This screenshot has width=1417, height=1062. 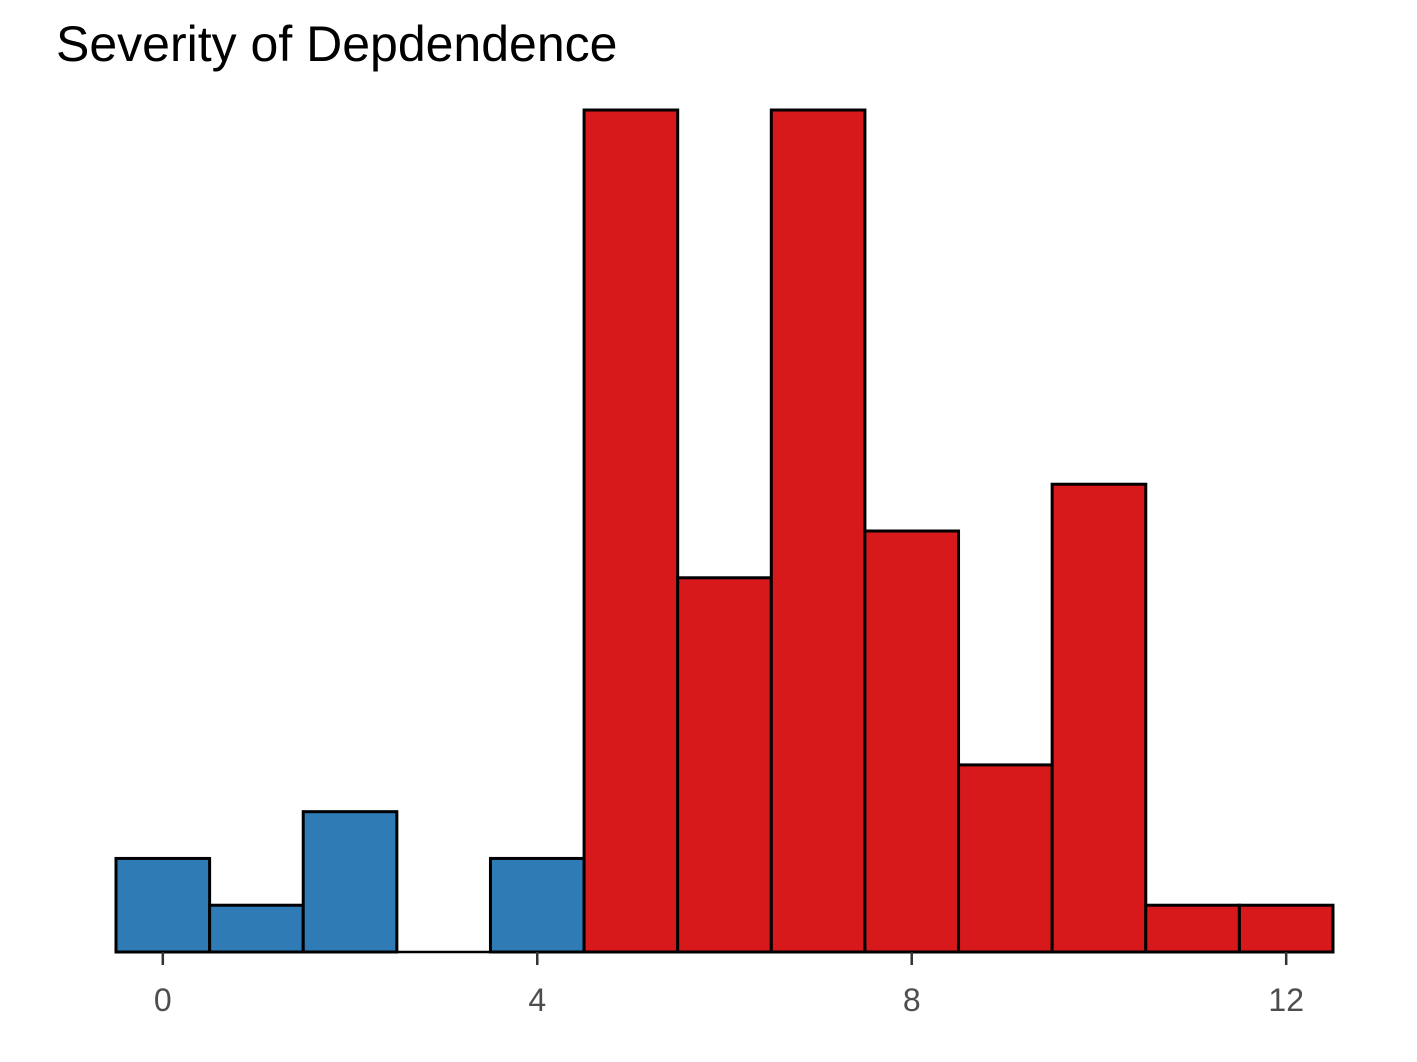 I want to click on x-tick-label: 0, so click(x=163, y=1000).